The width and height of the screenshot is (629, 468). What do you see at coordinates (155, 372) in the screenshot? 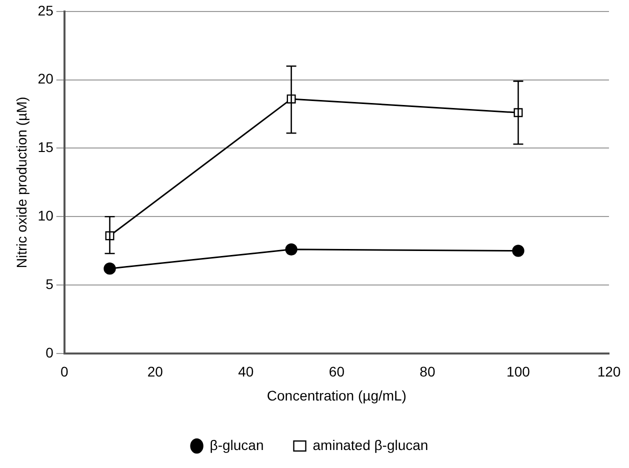
I see `x-tick-label: 20` at bounding box center [155, 372].